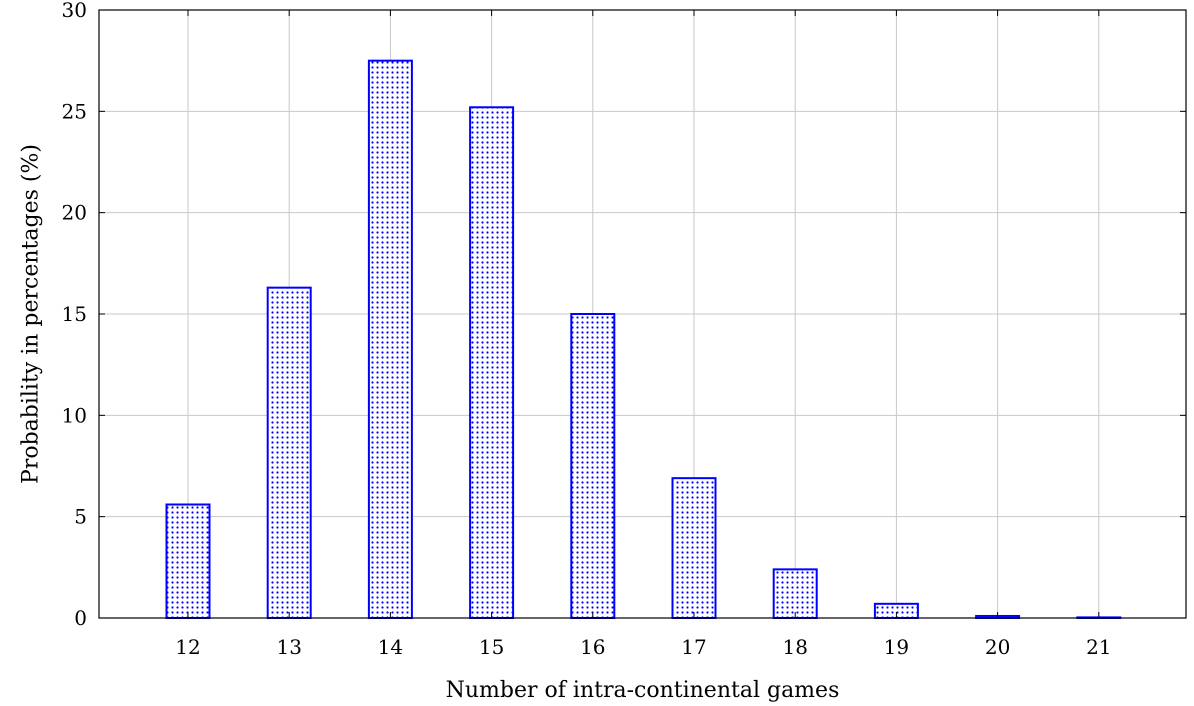 The width and height of the screenshot is (1194, 706). I want to click on x-tick-label: 17, so click(693, 647).